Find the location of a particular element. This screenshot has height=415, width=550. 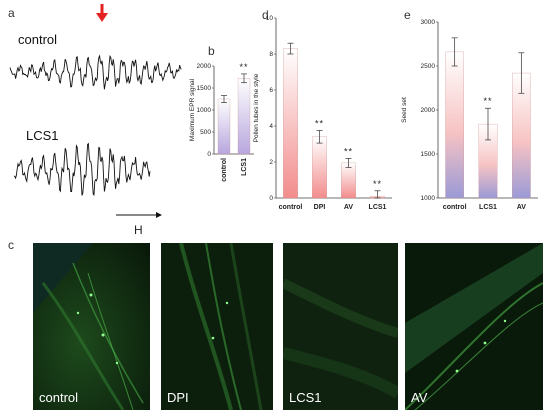

micrograph-control: control is located at coordinates (91, 326).